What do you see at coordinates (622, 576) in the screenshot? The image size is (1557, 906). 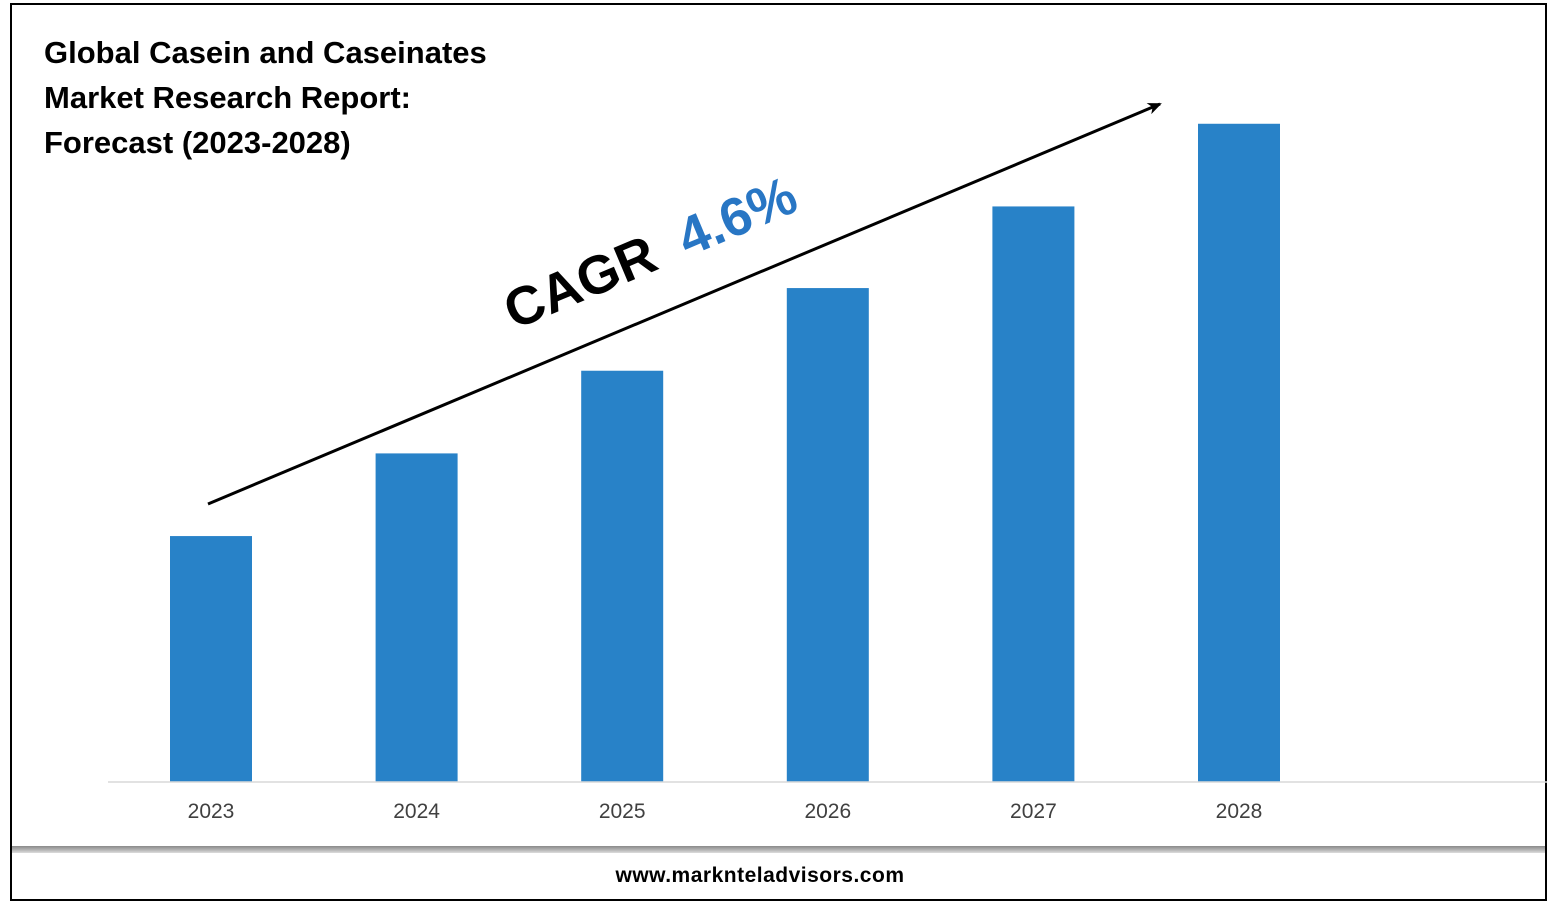 I see `bar-2025` at bounding box center [622, 576].